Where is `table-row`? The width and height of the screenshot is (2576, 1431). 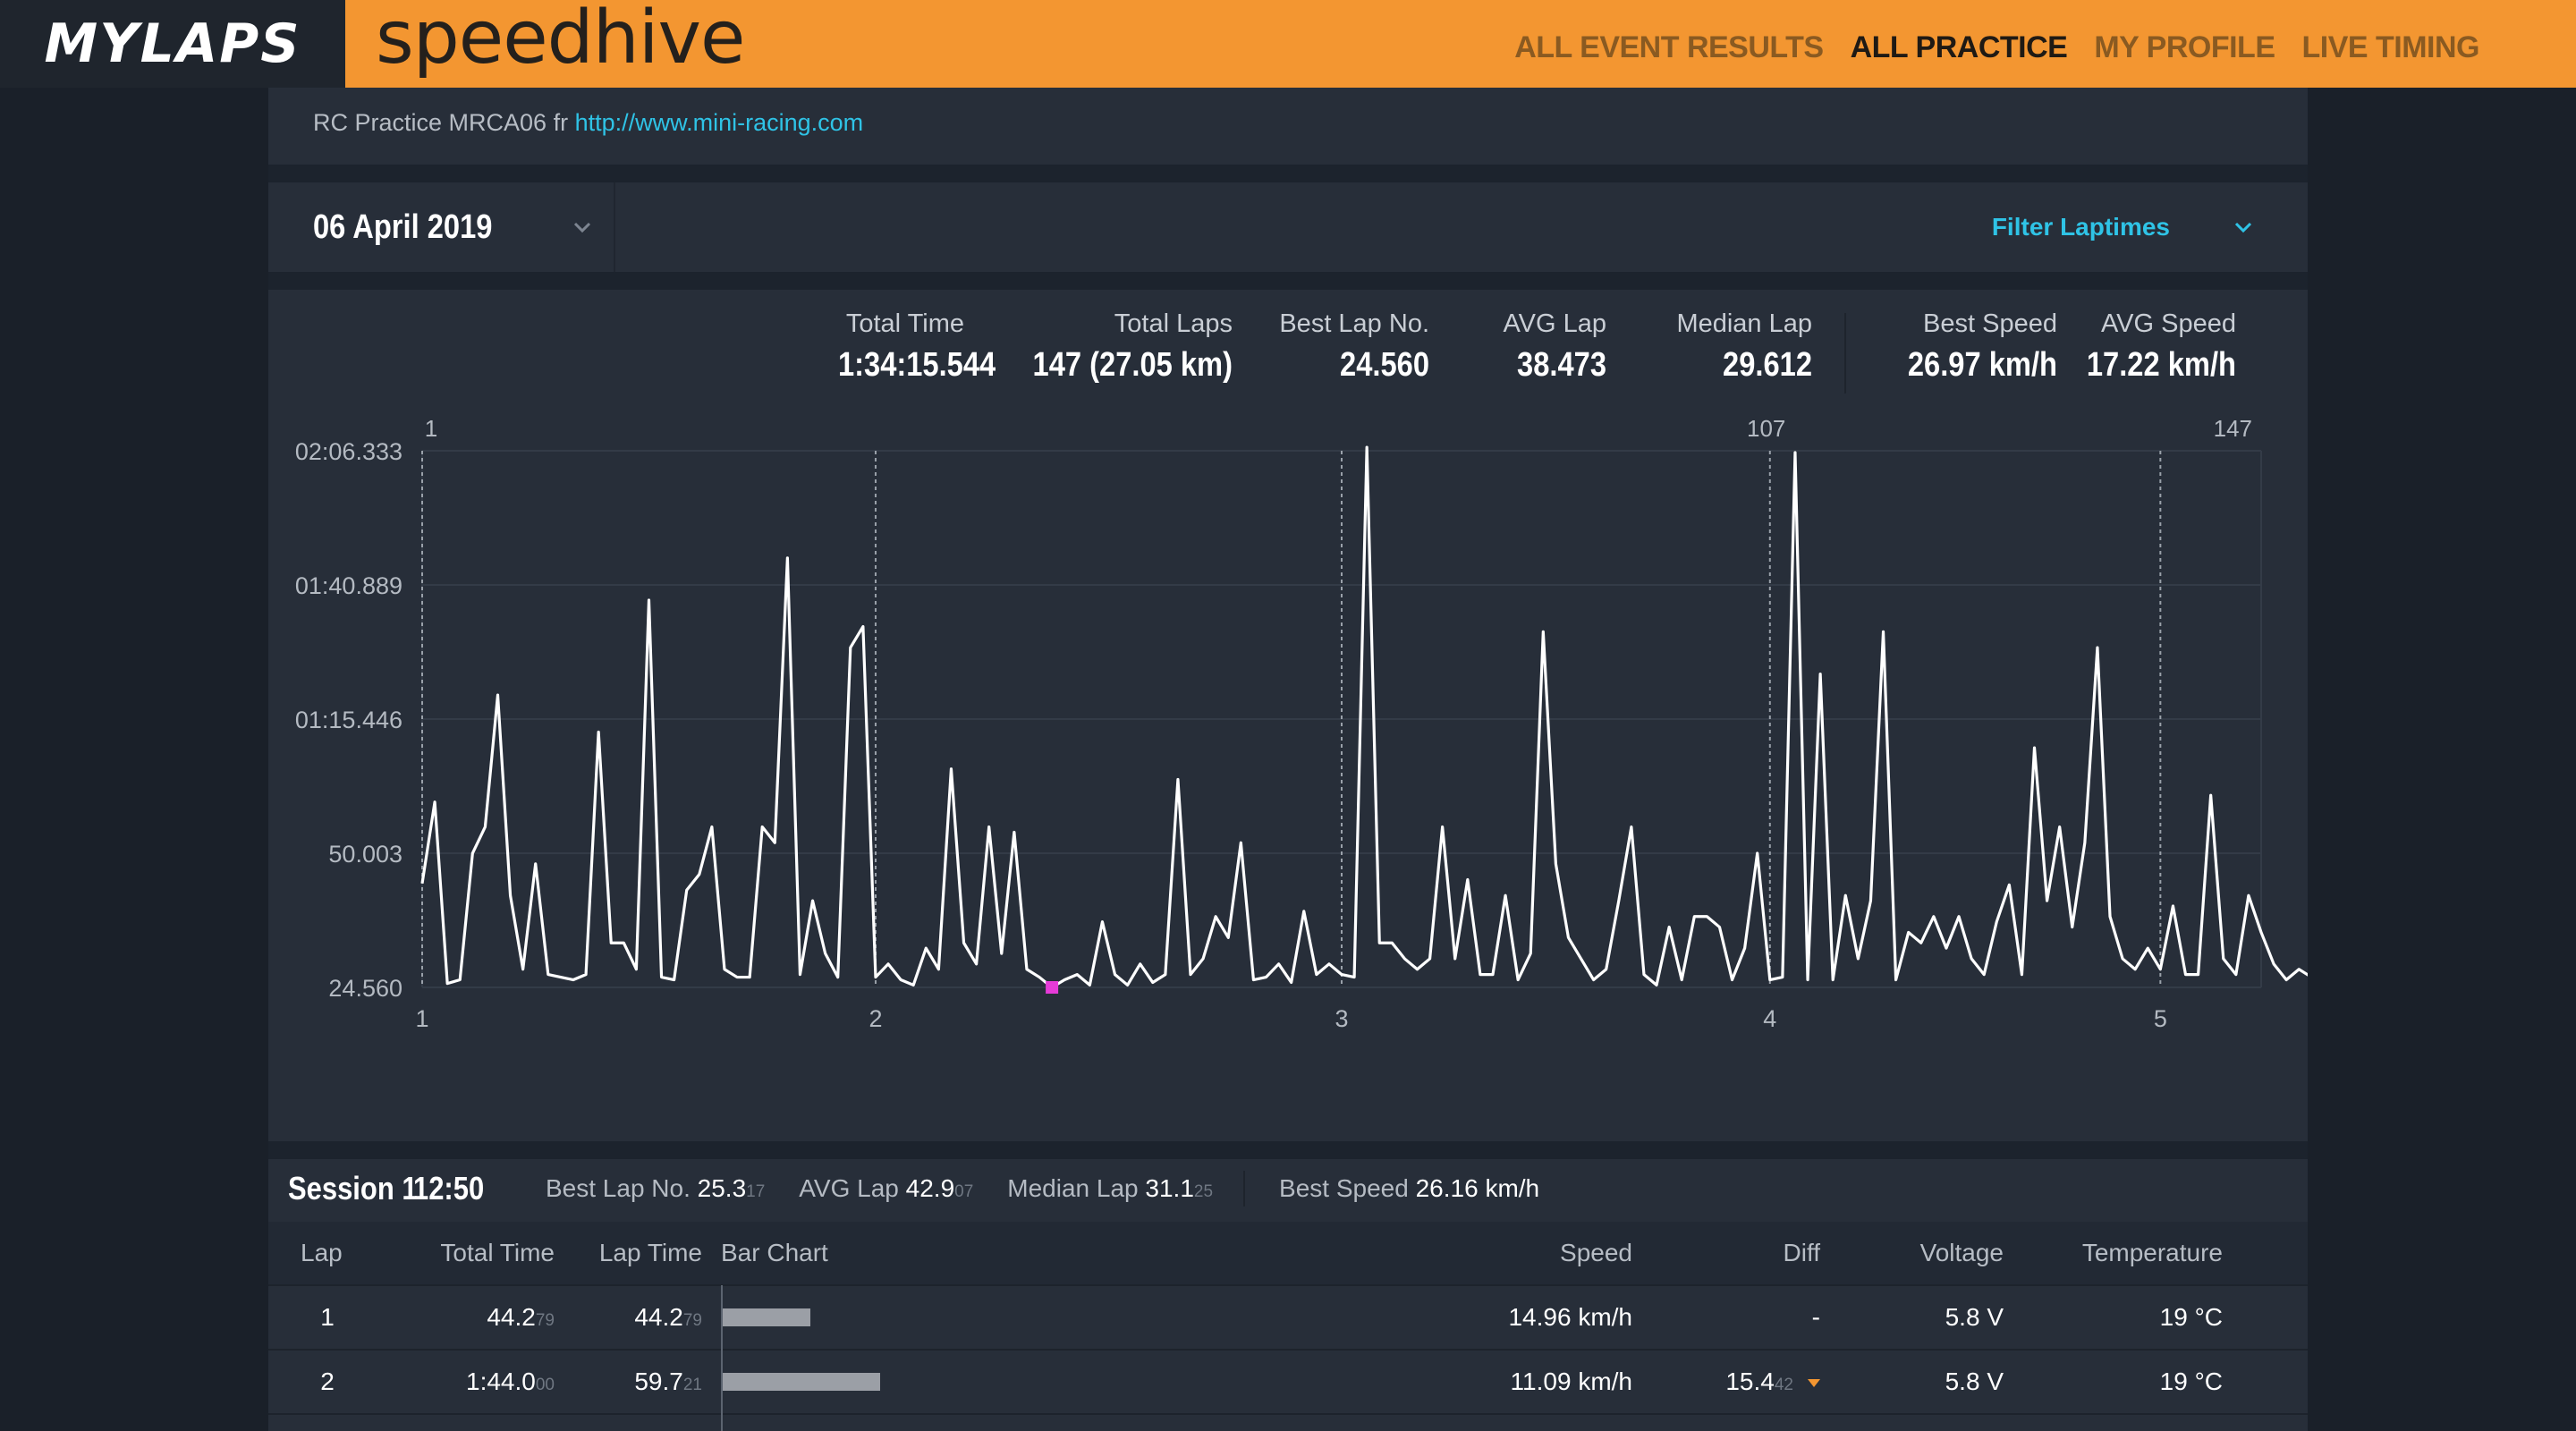 table-row is located at coordinates (1288, 1422).